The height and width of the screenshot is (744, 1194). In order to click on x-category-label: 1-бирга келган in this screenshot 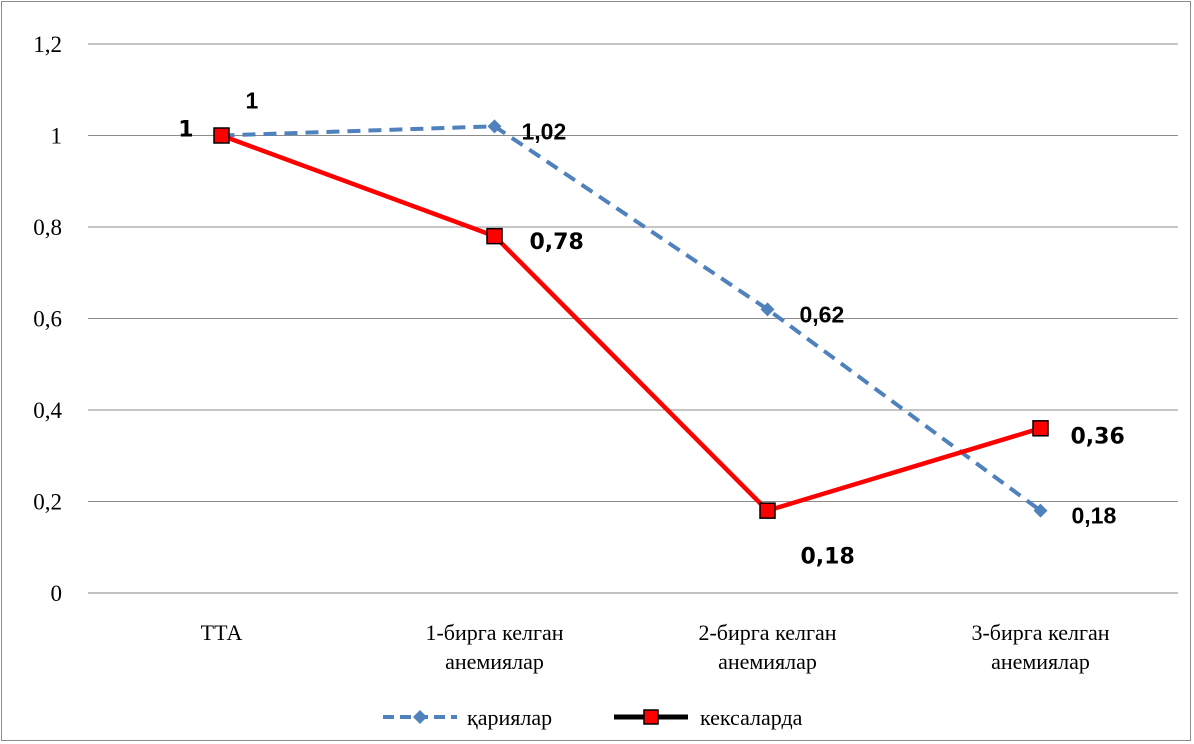, I will do `click(494, 632)`.